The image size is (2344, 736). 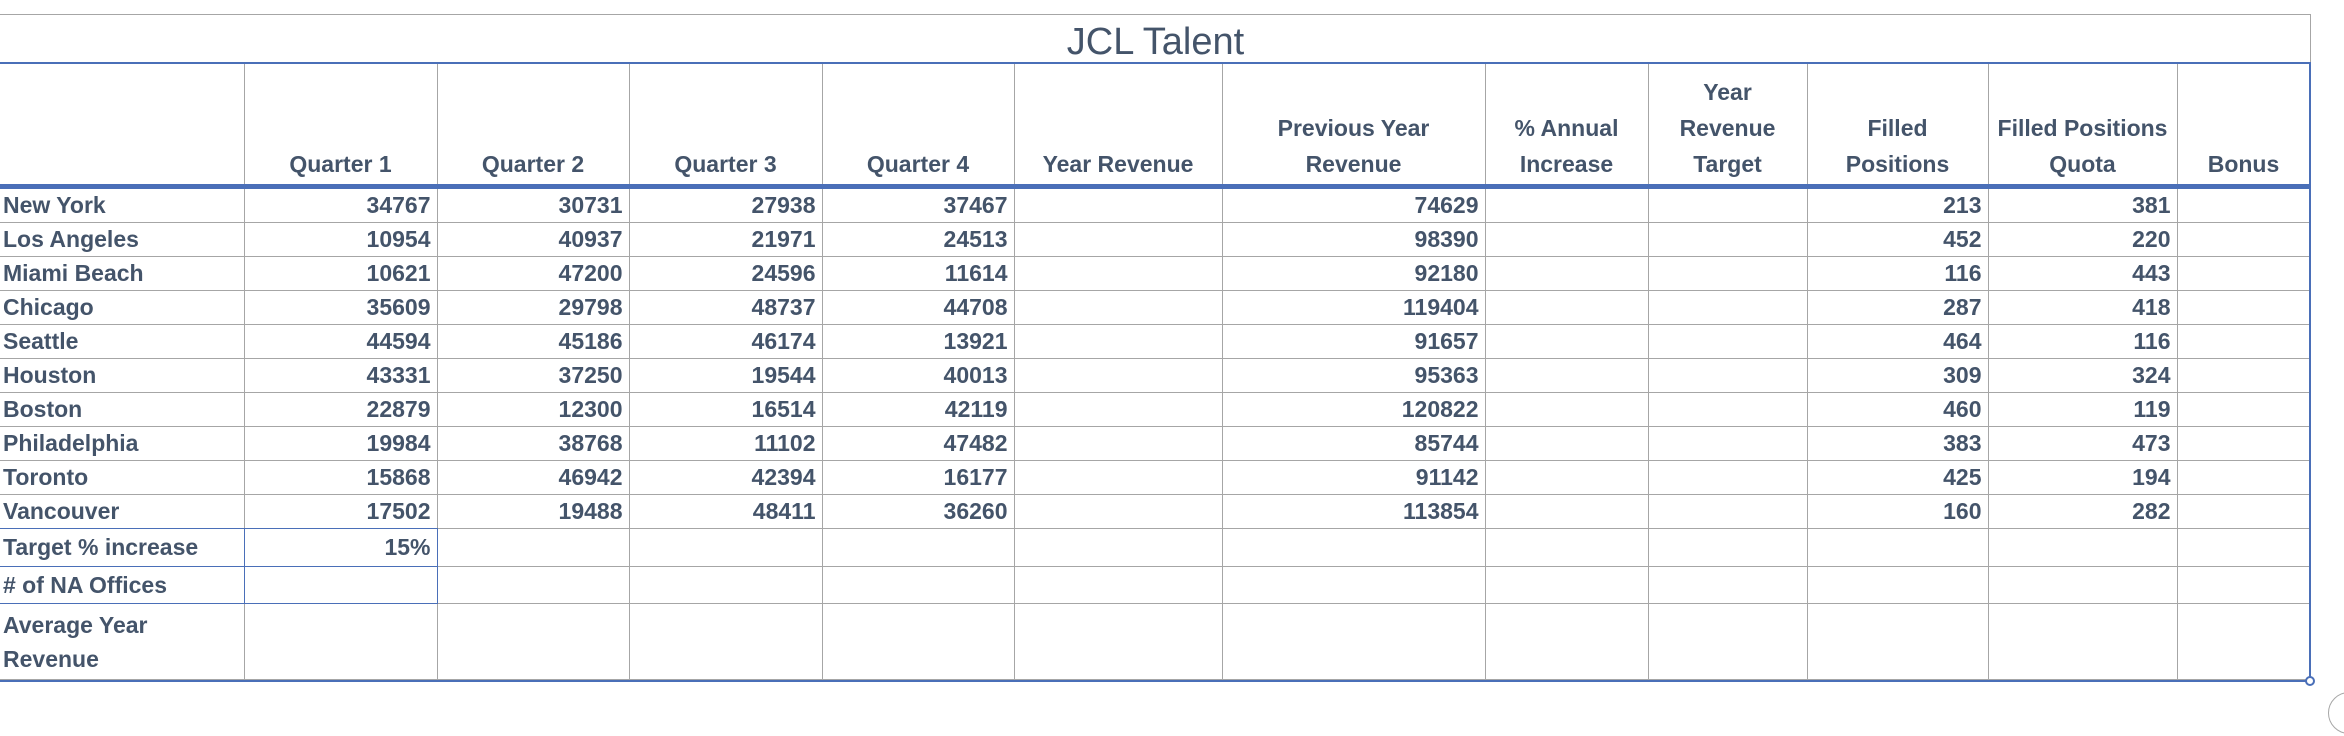 I want to click on header-cell-city, so click(x=122, y=125).